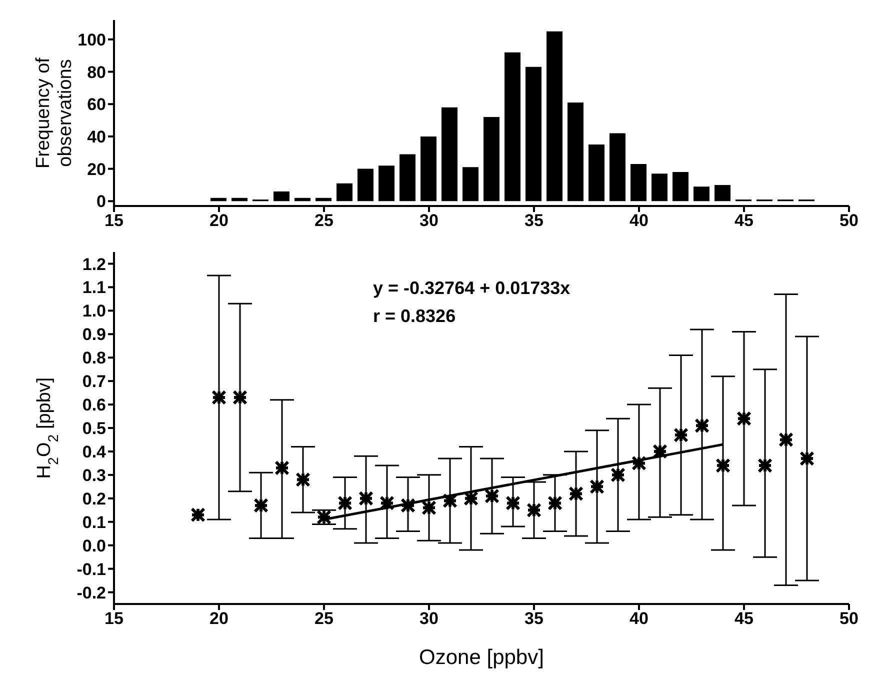 This screenshot has height=678, width=881. What do you see at coordinates (96, 72) in the screenshot?
I see `y-tick-label: 80` at bounding box center [96, 72].